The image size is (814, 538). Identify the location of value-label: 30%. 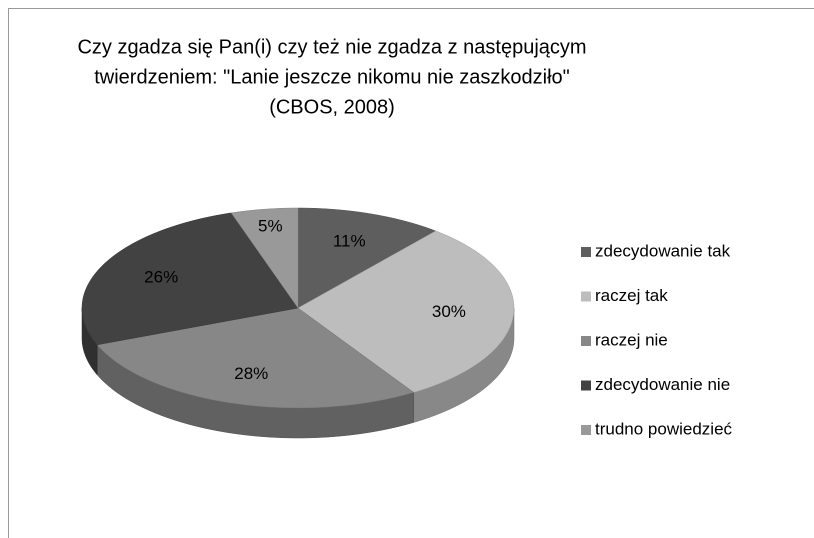
(449, 311).